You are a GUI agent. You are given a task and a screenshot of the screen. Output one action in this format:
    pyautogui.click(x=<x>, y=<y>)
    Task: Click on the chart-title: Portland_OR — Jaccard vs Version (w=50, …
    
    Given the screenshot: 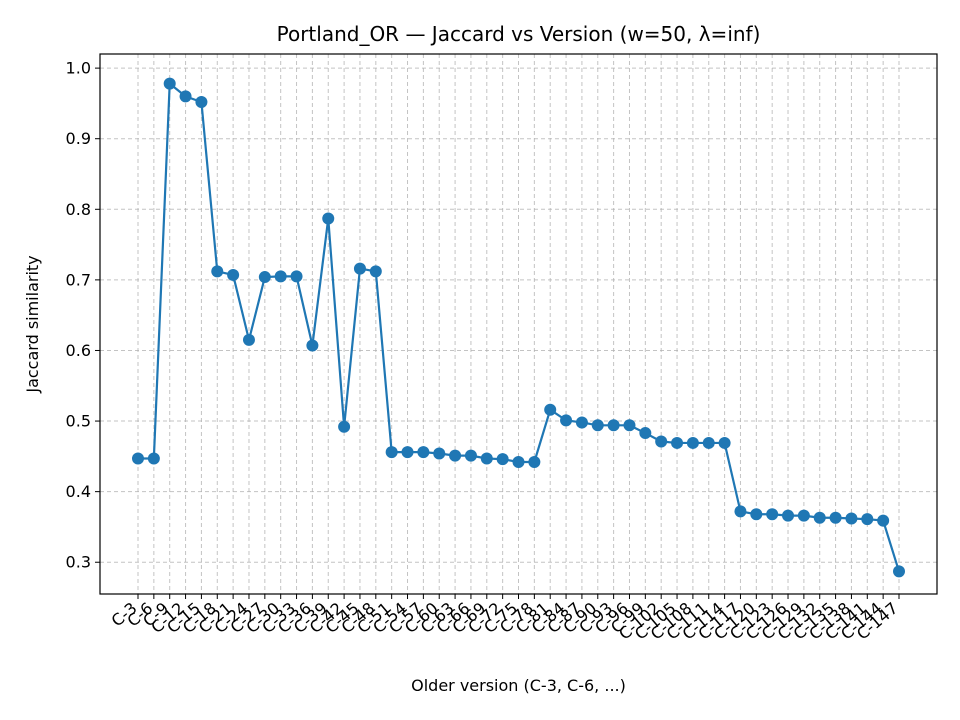 What is the action you would take?
    pyautogui.click(x=519, y=34)
    